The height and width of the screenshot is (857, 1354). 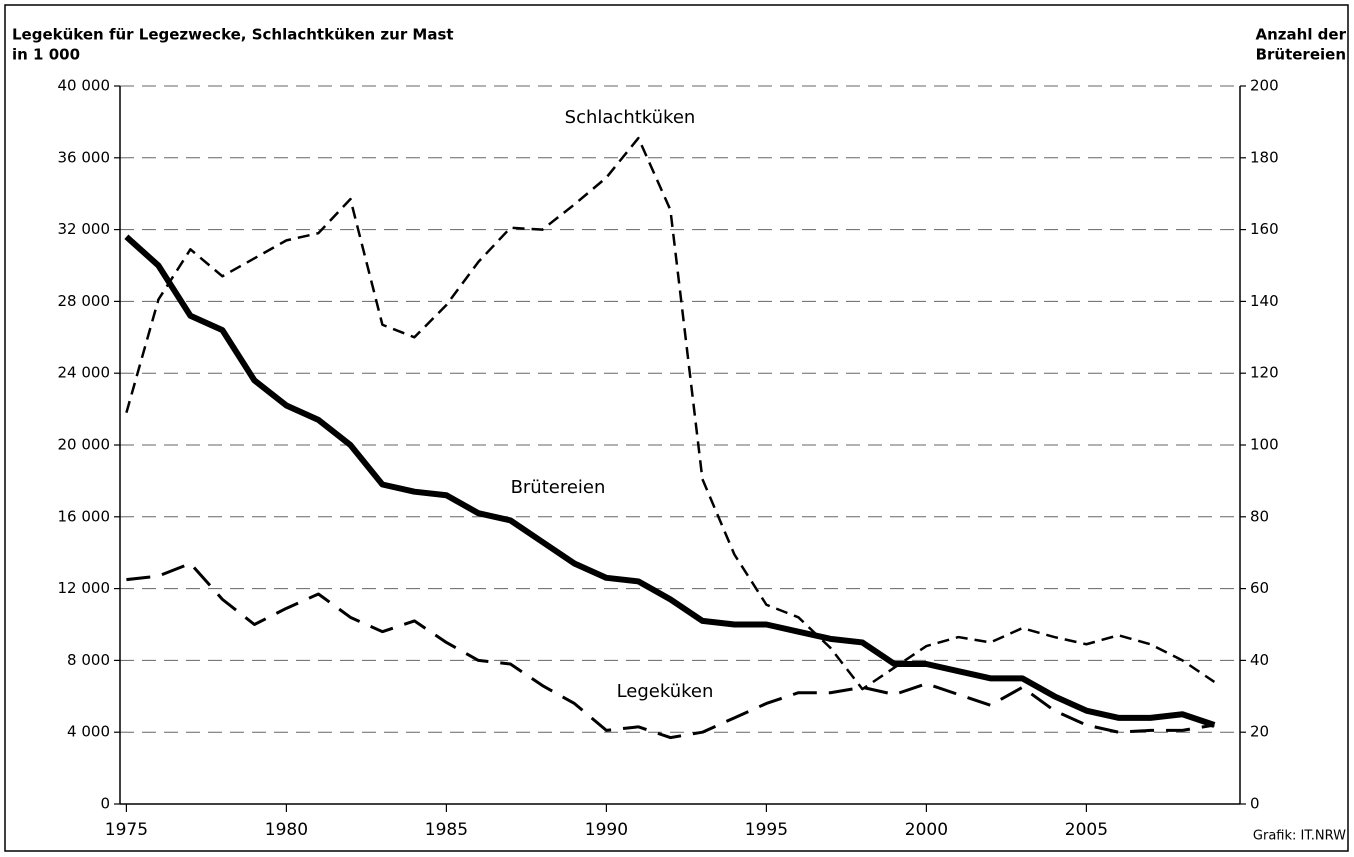 I want to click on y-tick-label: 12 000, so click(x=84, y=588).